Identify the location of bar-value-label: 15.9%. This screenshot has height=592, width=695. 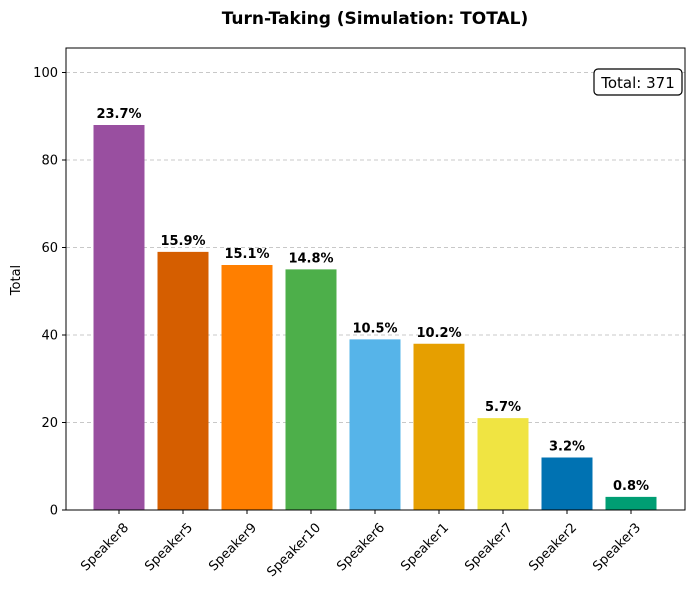
(182, 241).